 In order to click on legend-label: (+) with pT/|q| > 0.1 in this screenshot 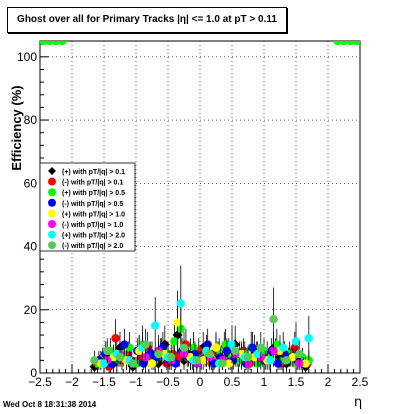, I will do `click(93, 172)`.